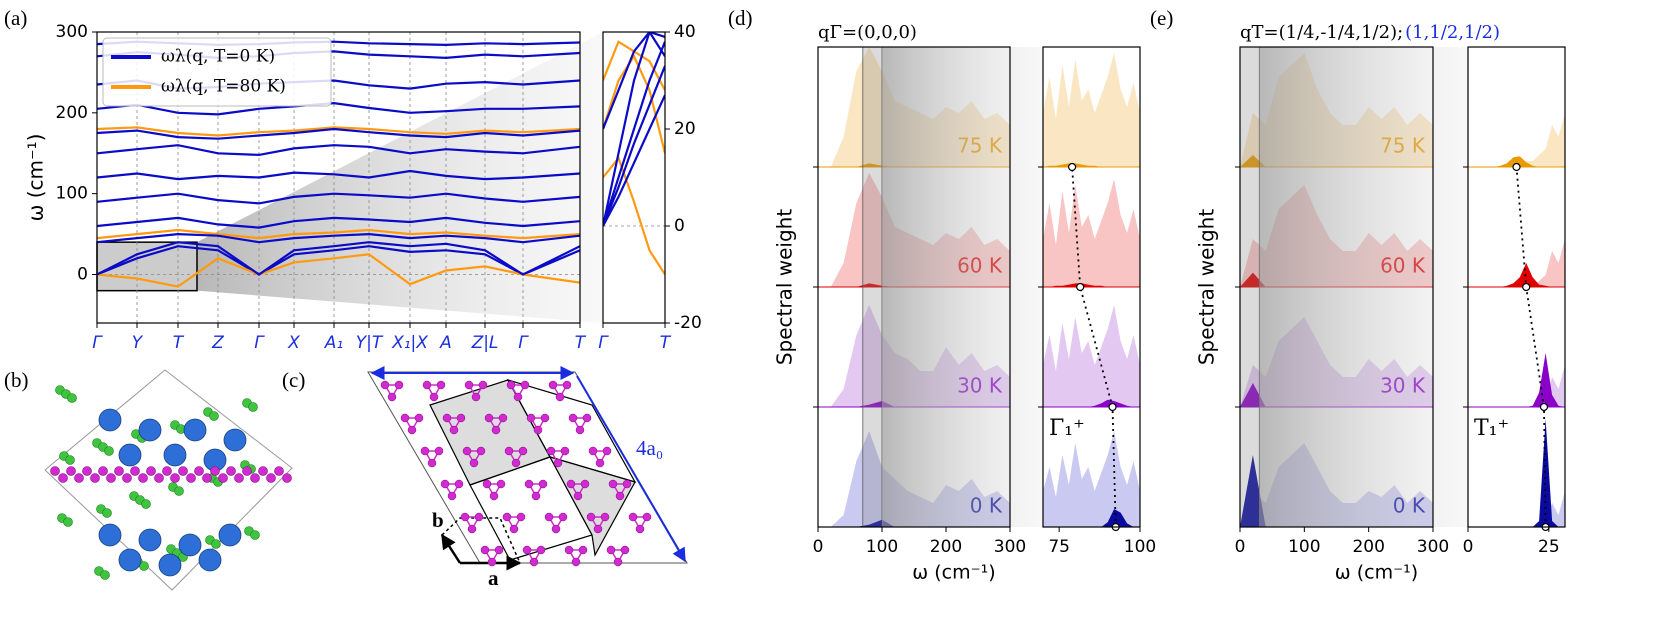 The height and width of the screenshot is (624, 1661). I want to click on zoom-band, so click(1249, 287).